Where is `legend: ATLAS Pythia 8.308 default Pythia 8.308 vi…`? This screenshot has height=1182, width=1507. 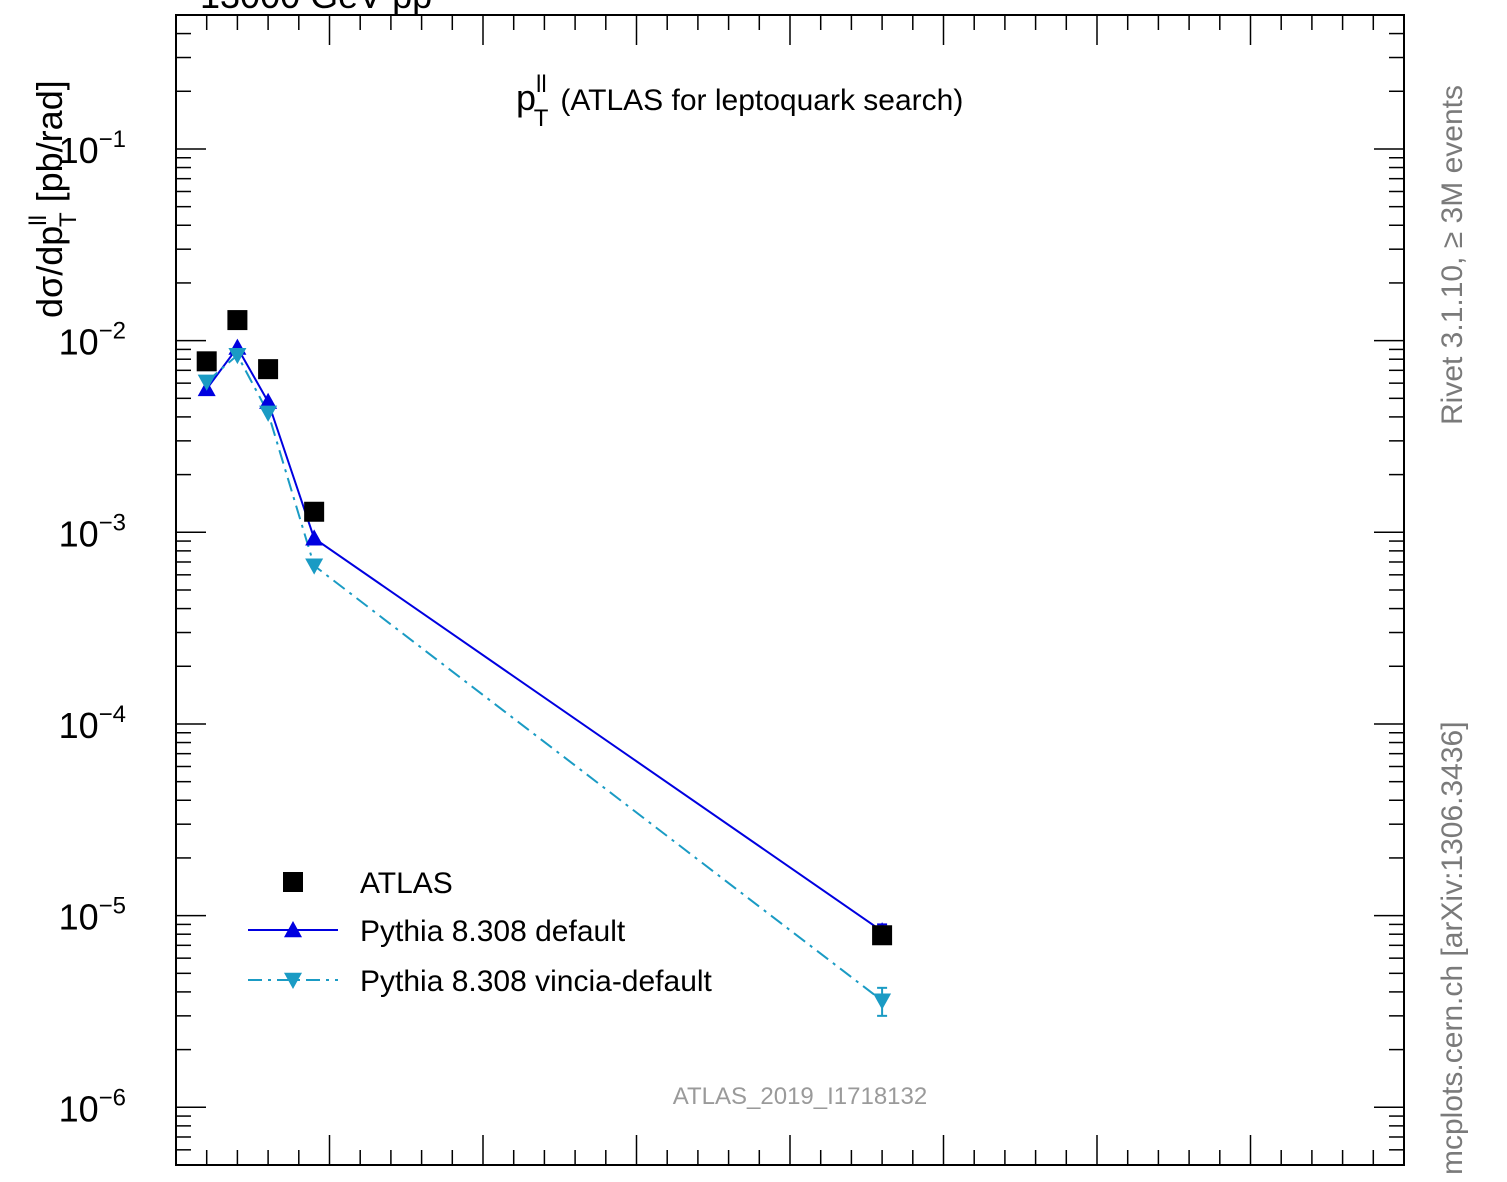 legend: ATLAS Pythia 8.308 default Pythia 8.308 vi… is located at coordinates (480, 932).